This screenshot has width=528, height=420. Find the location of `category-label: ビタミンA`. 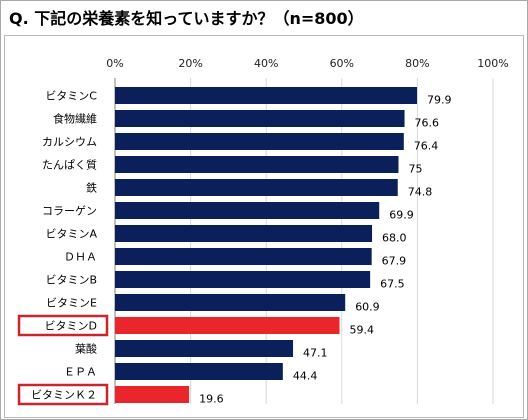

category-label: ビタミンA is located at coordinates (71, 234).